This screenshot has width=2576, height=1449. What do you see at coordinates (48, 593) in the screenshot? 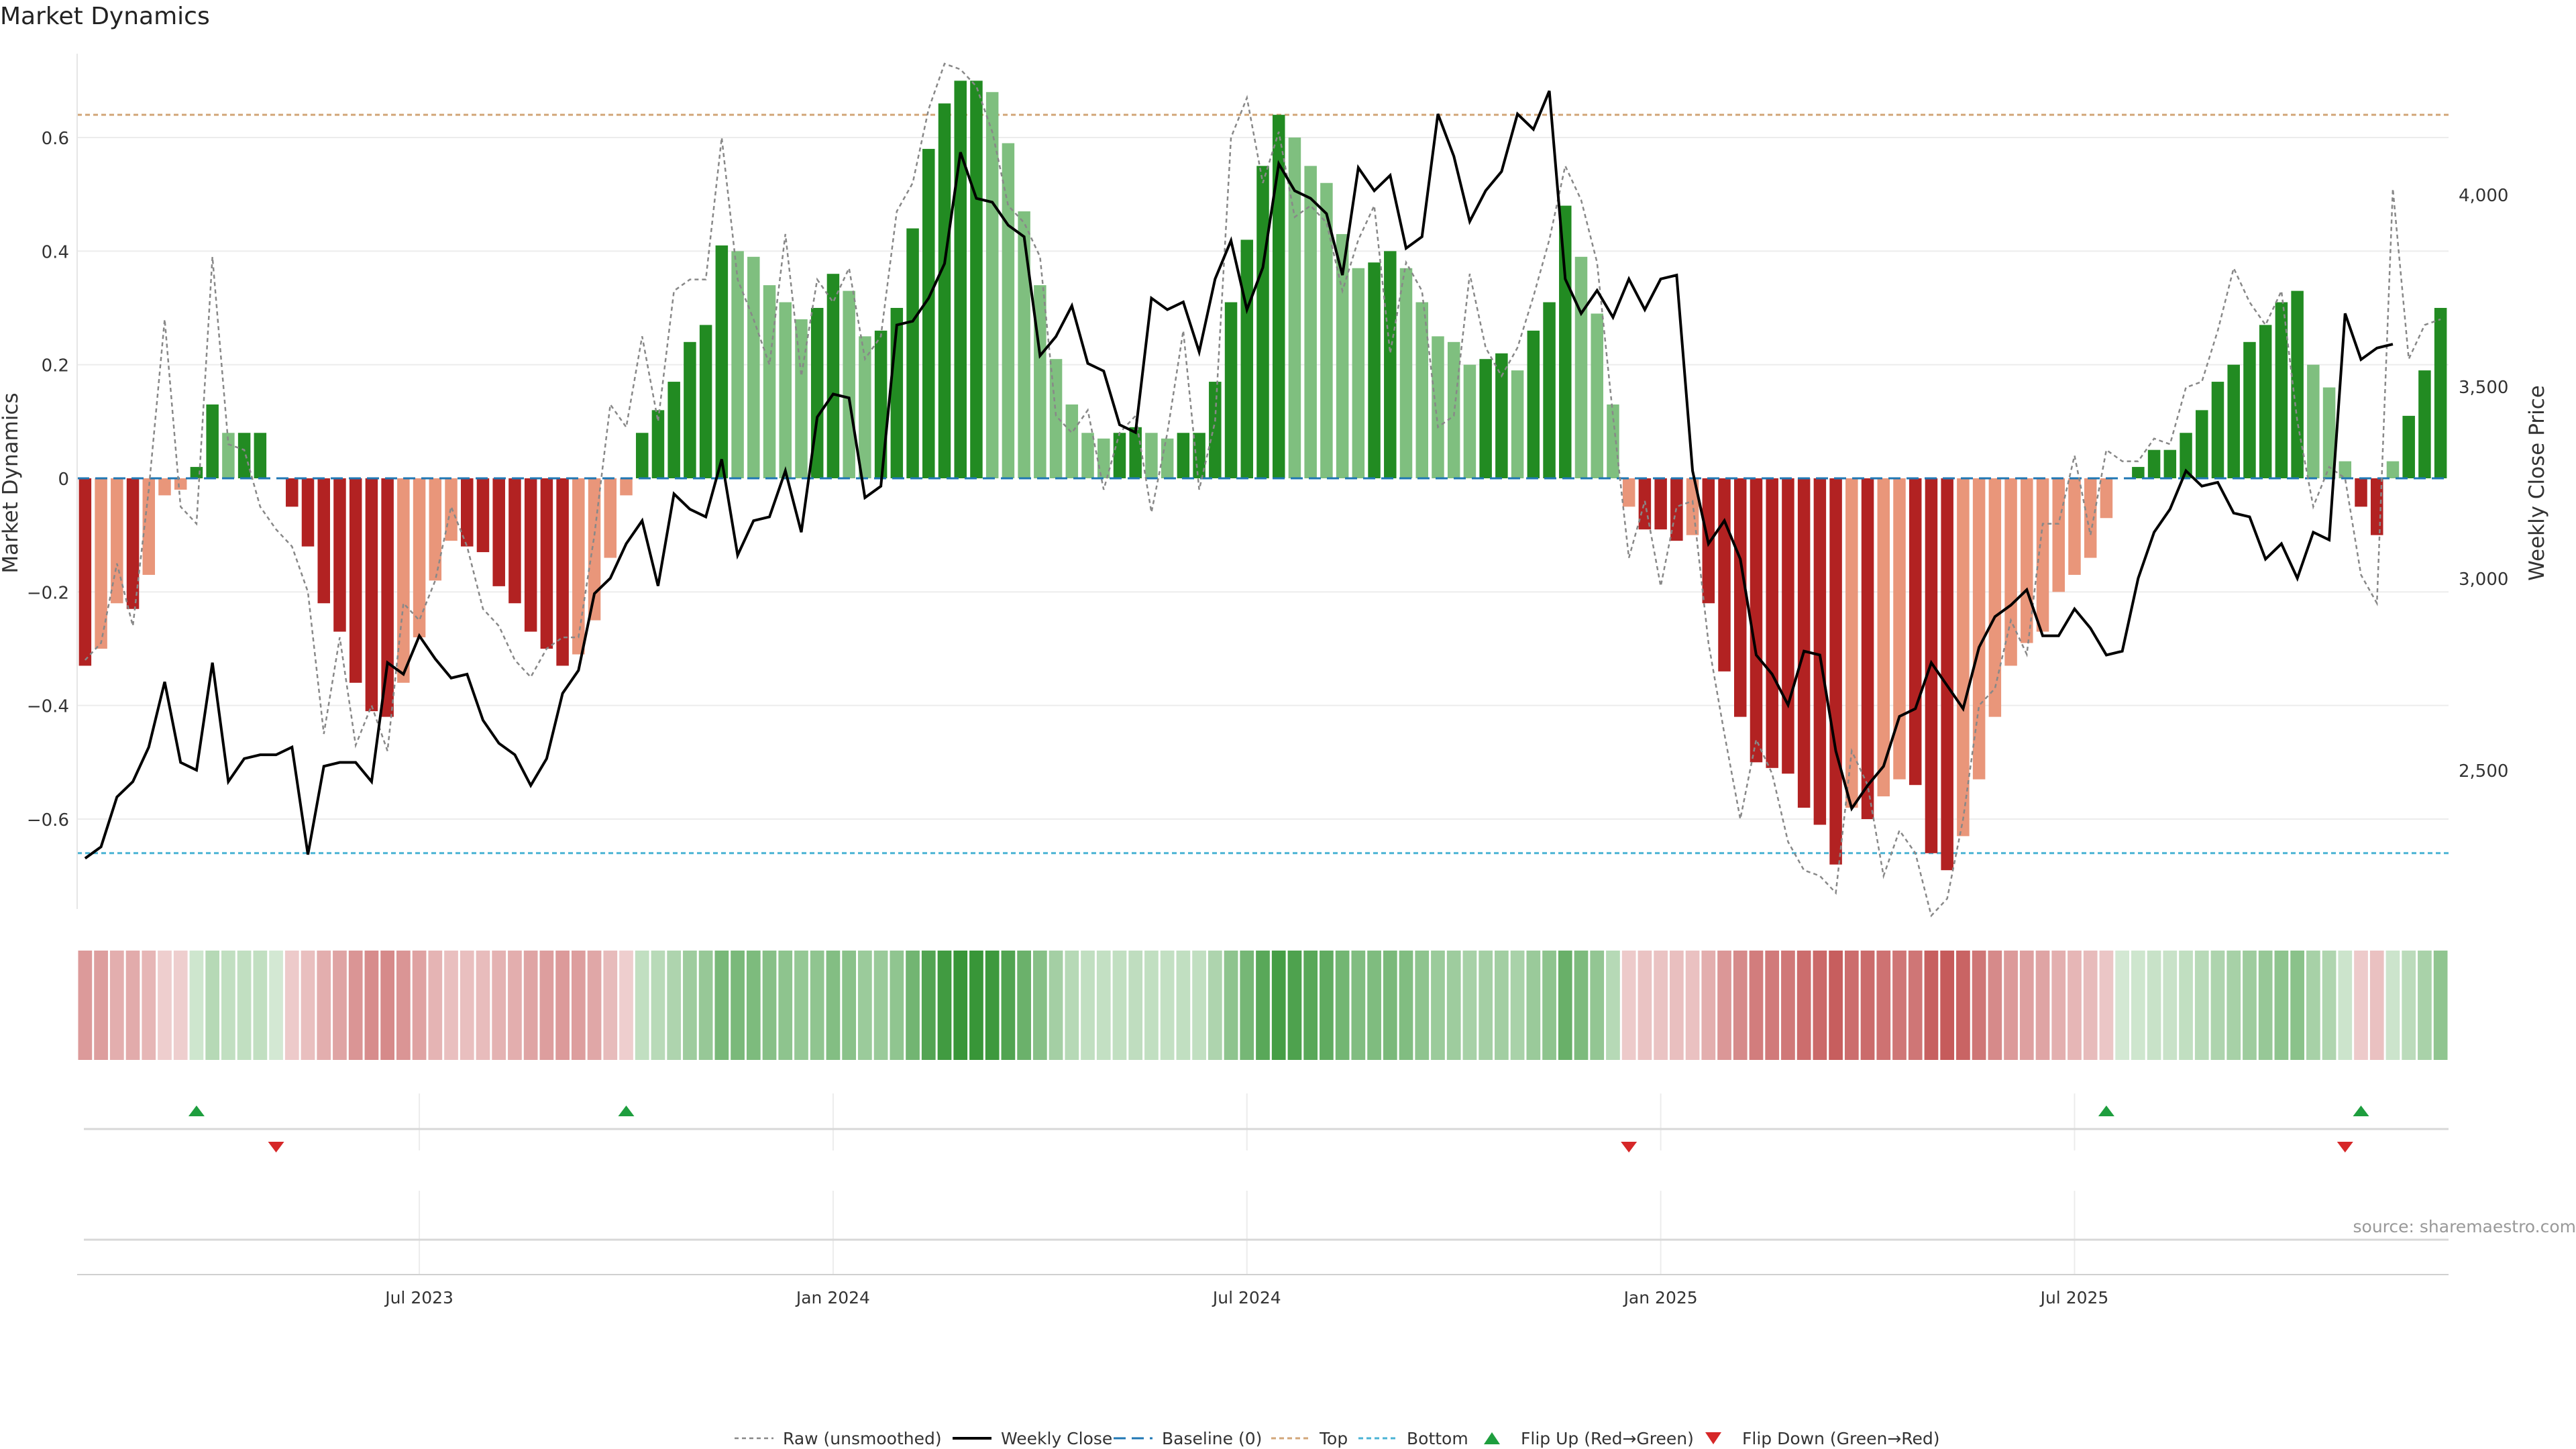
I see `y-tick-label-left: −0.2` at bounding box center [48, 593].